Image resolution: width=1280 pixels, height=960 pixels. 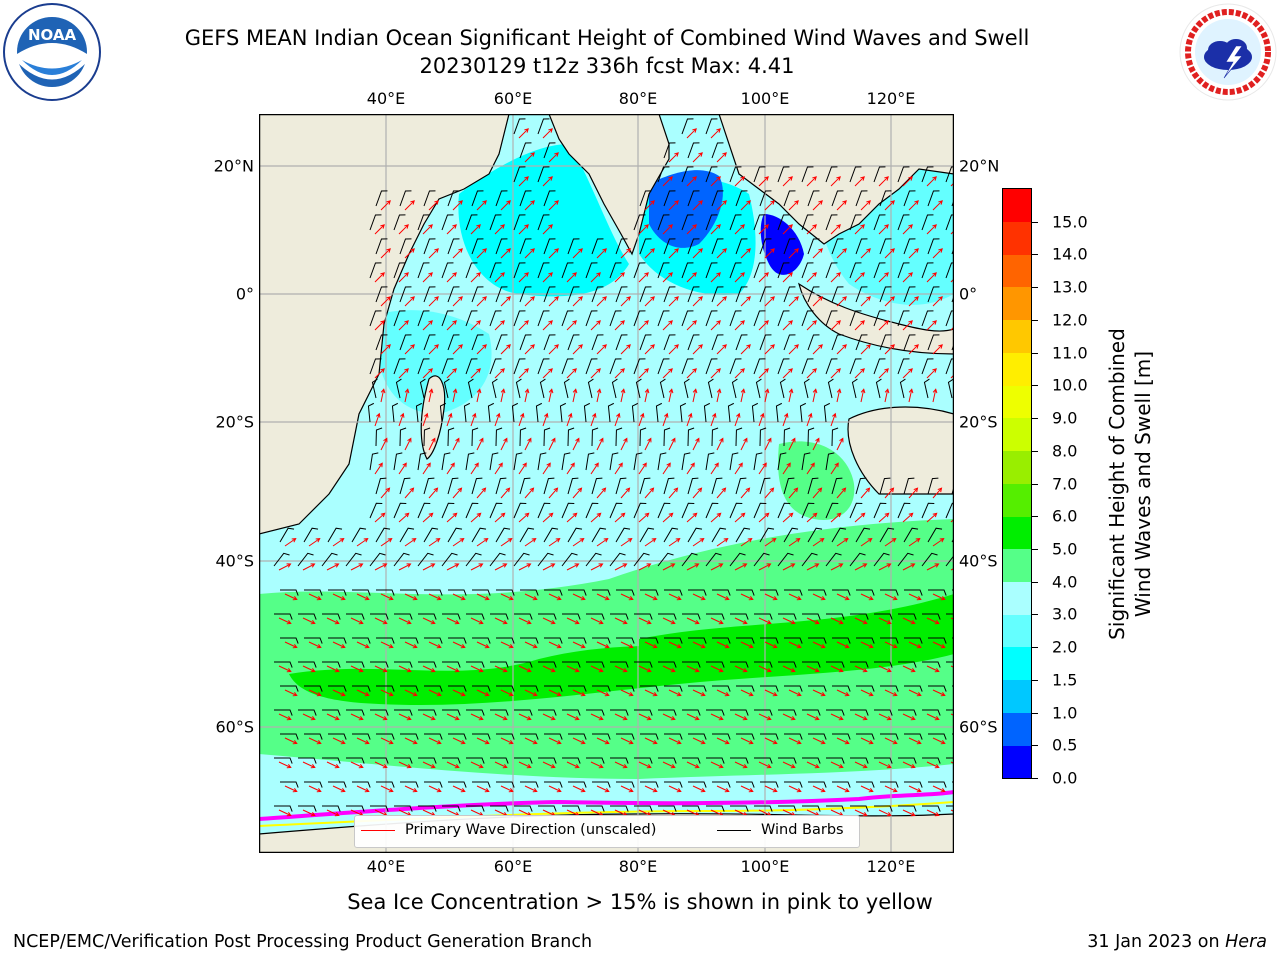 What do you see at coordinates (765, 98) in the screenshot?
I see `lon-tick-top: 100°E` at bounding box center [765, 98].